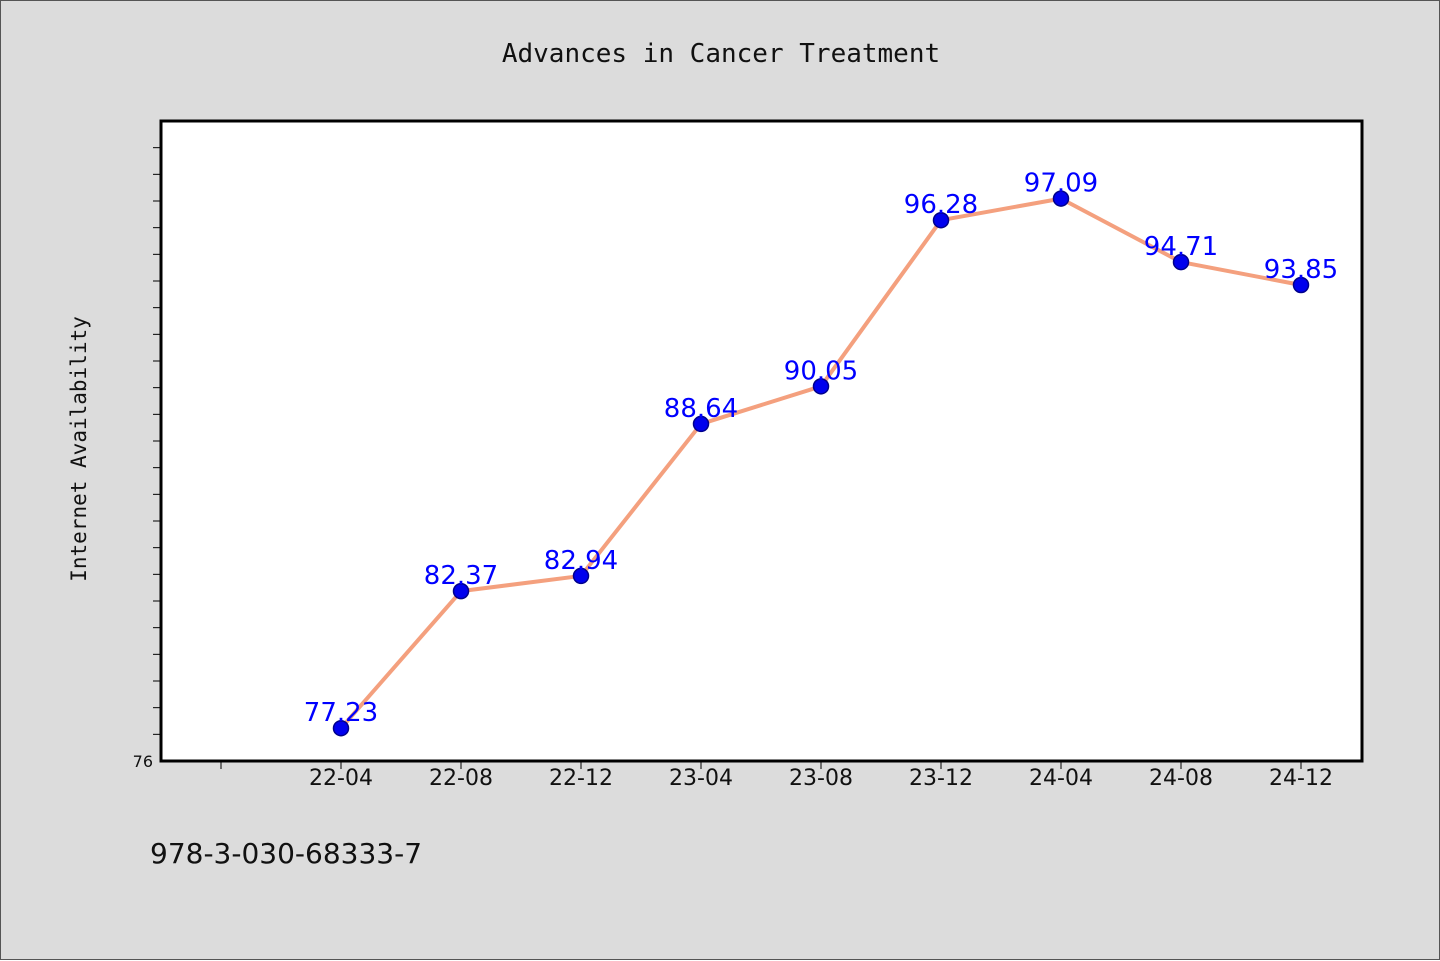  Describe the element at coordinates (1181, 778) in the screenshot. I see `x-tick-label: 24-08` at that location.